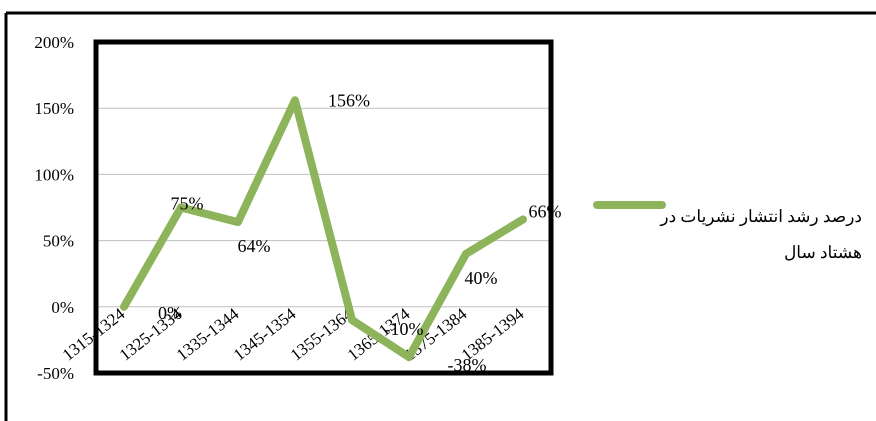  What do you see at coordinates (404, 329) in the screenshot?
I see `data-label: -10%` at bounding box center [404, 329].